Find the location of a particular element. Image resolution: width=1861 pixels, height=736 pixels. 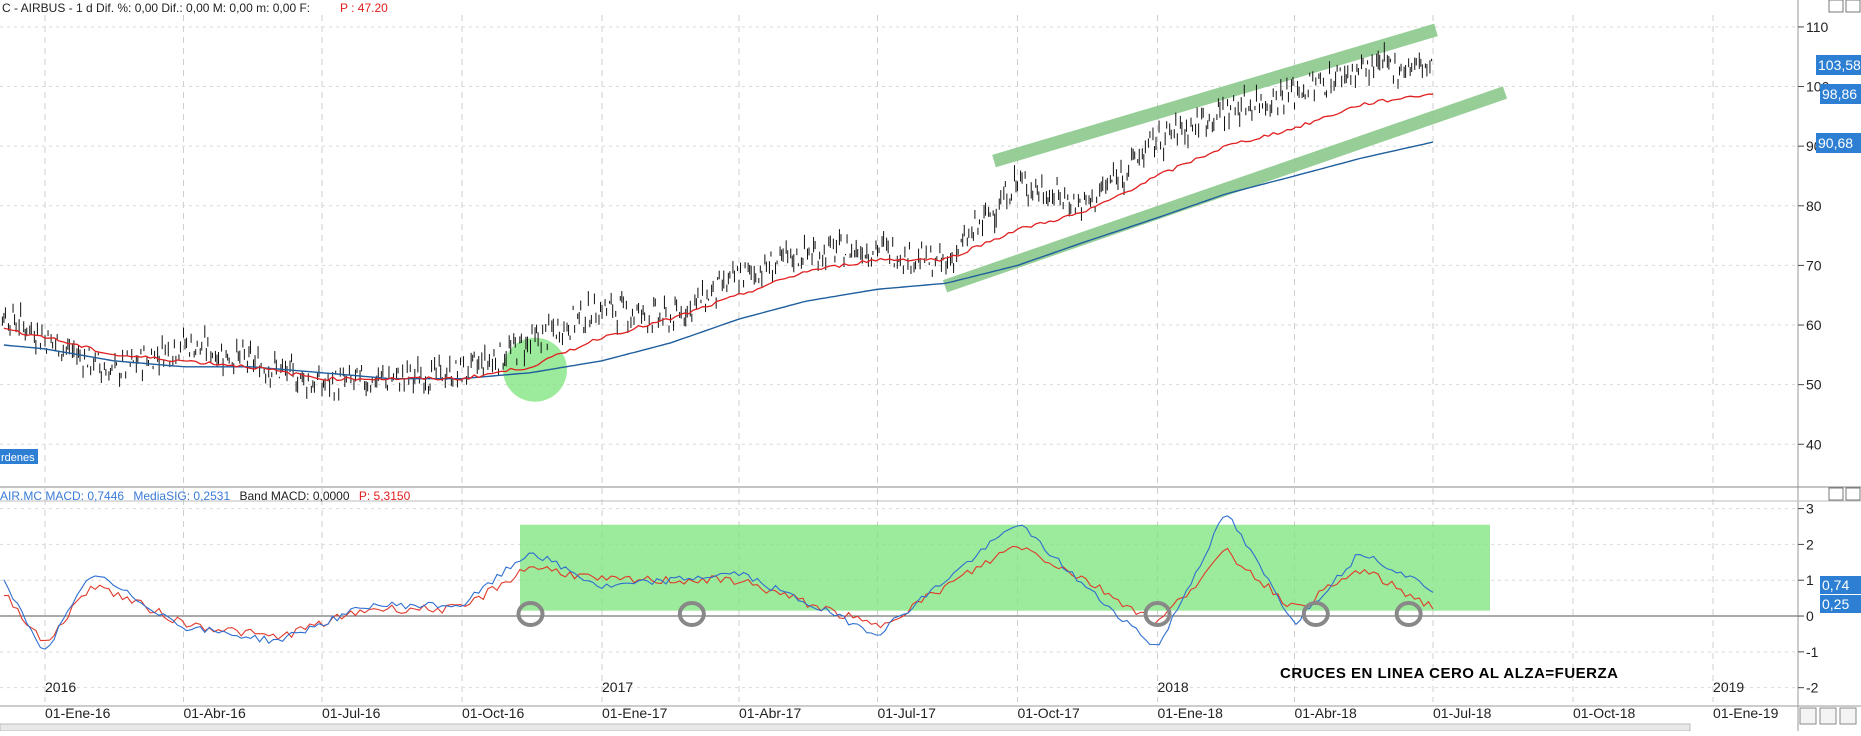

x-tick-label: 01-Oct-16 is located at coordinates (493, 713).